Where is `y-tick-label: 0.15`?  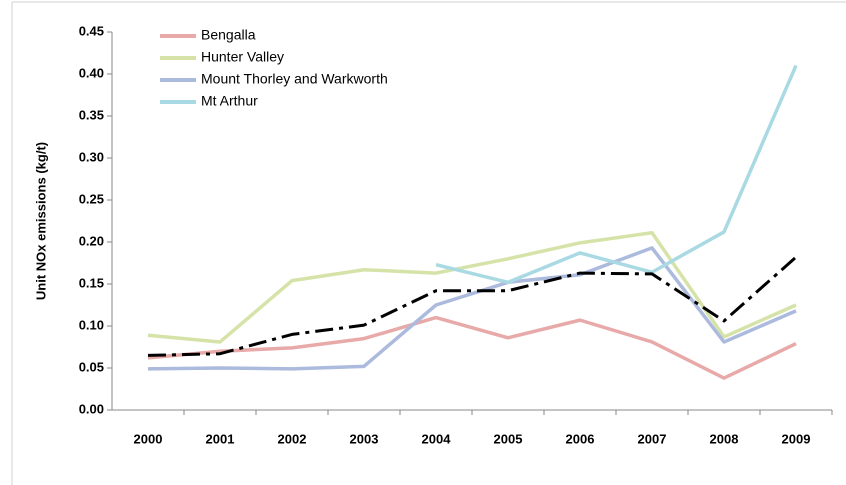 y-tick-label: 0.15 is located at coordinates (91, 282).